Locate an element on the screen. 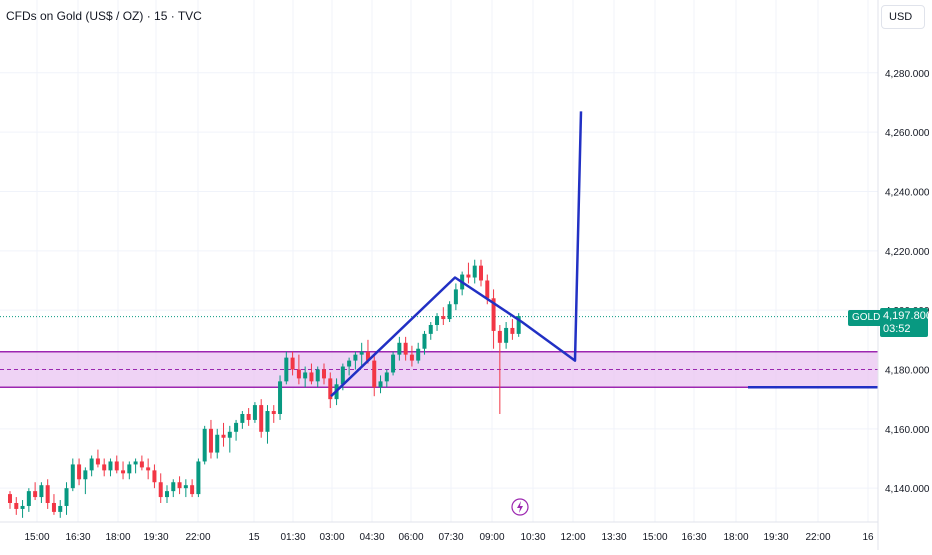  support-zone-fill is located at coordinates (439, 369).